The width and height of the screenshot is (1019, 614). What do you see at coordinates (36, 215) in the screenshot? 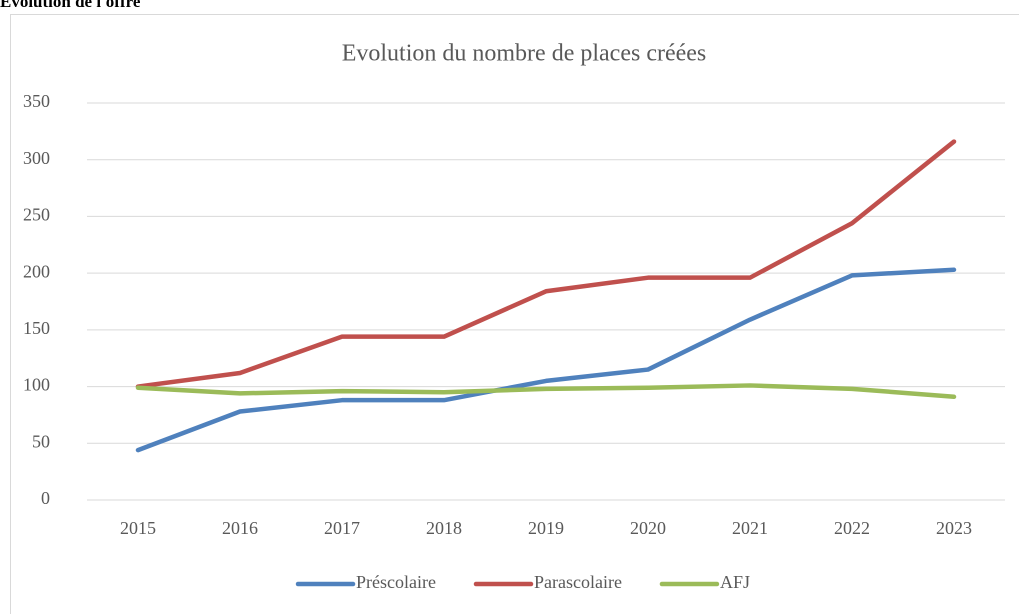
I see `y-tick-label: 250` at bounding box center [36, 215].